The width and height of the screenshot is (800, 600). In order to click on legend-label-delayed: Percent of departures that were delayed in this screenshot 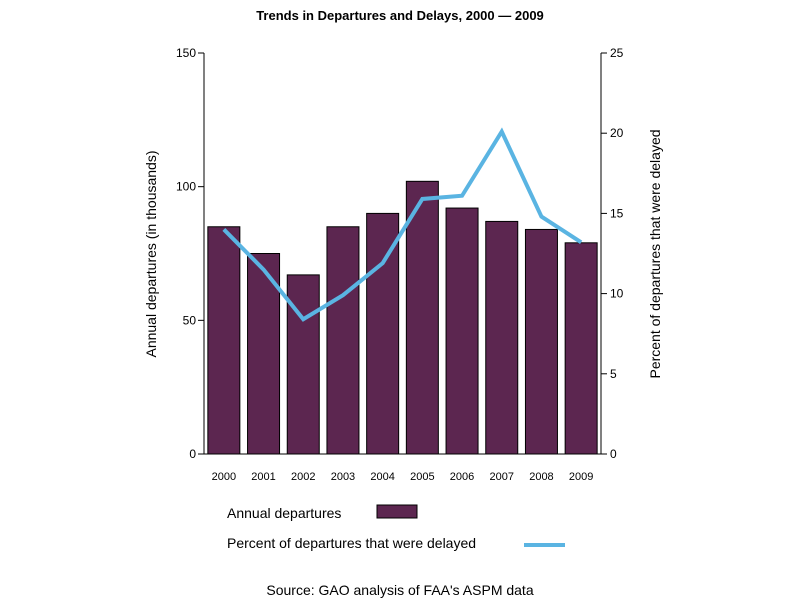, I will do `click(351, 543)`.